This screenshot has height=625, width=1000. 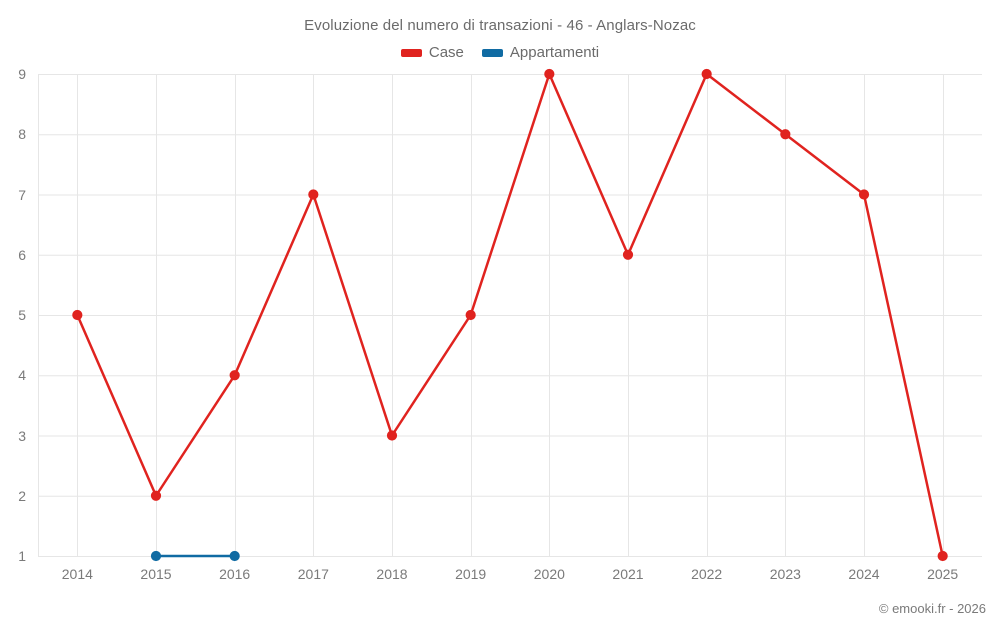 I want to click on x-tick-label: 2018, so click(x=392, y=574).